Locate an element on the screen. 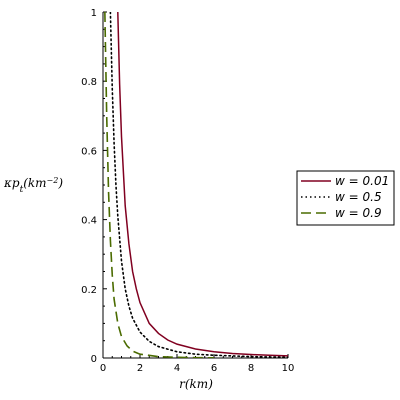 This screenshot has height=400, width=400. y-tick-label: 0.6 is located at coordinates (89, 151).